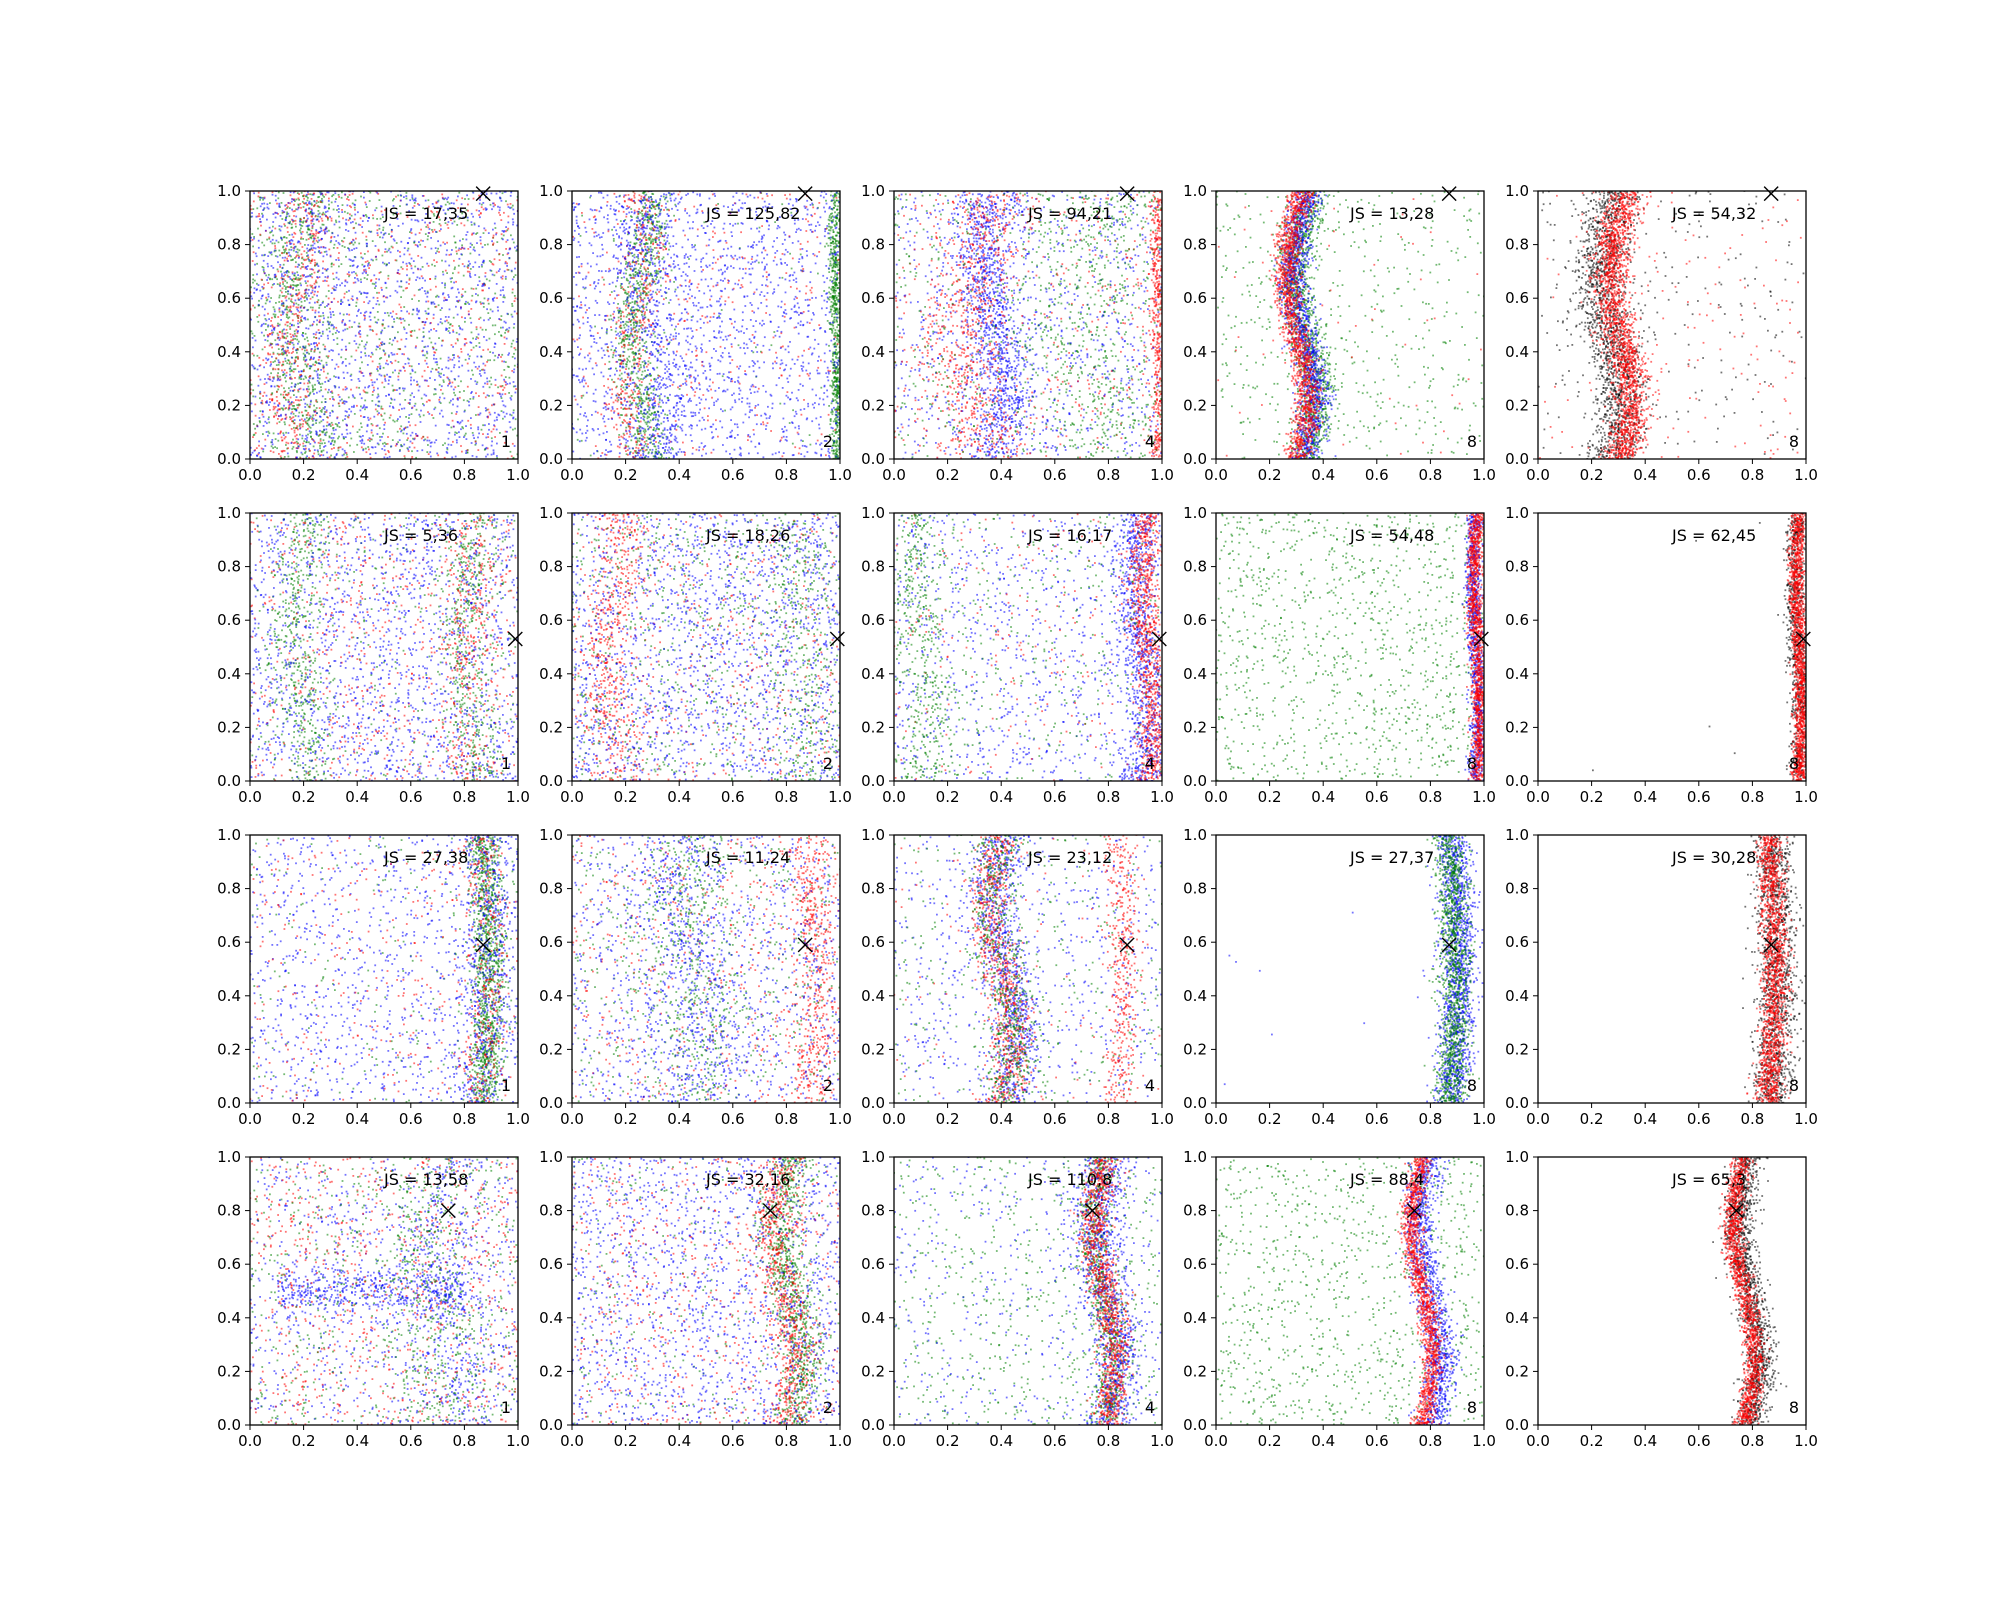 This screenshot has width=2000, height=1600. Describe the element at coordinates (229, 405) in the screenshot. I see `y-tick-label: 0.2` at that location.